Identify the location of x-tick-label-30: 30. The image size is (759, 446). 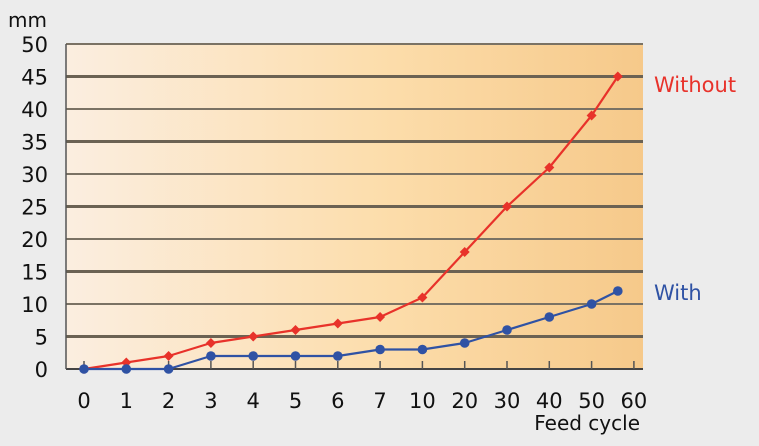
(507, 401).